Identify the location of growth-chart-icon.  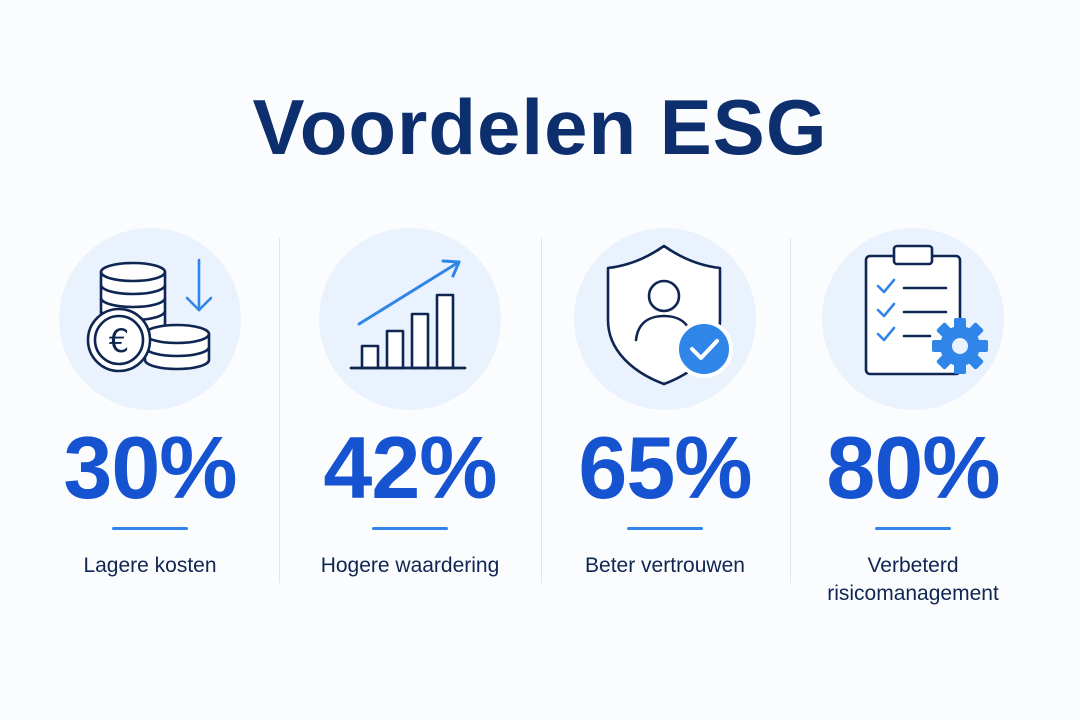
(408, 314).